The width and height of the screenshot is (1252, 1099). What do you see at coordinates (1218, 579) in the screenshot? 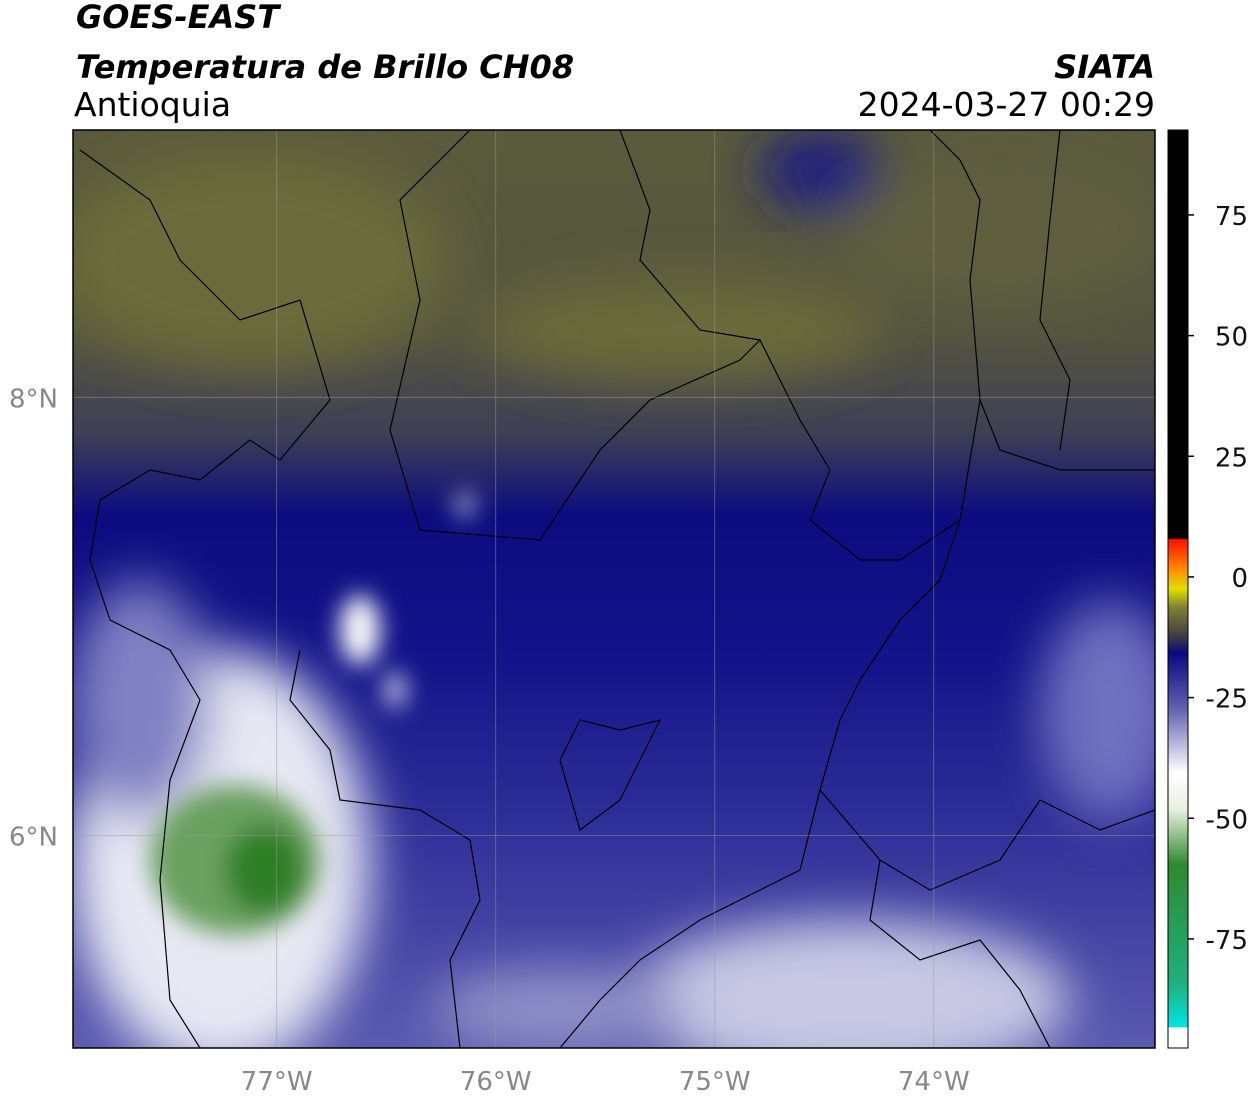
I see `colorbar-ticks: 75 50 25 0 -25 -50 -75` at bounding box center [1218, 579].